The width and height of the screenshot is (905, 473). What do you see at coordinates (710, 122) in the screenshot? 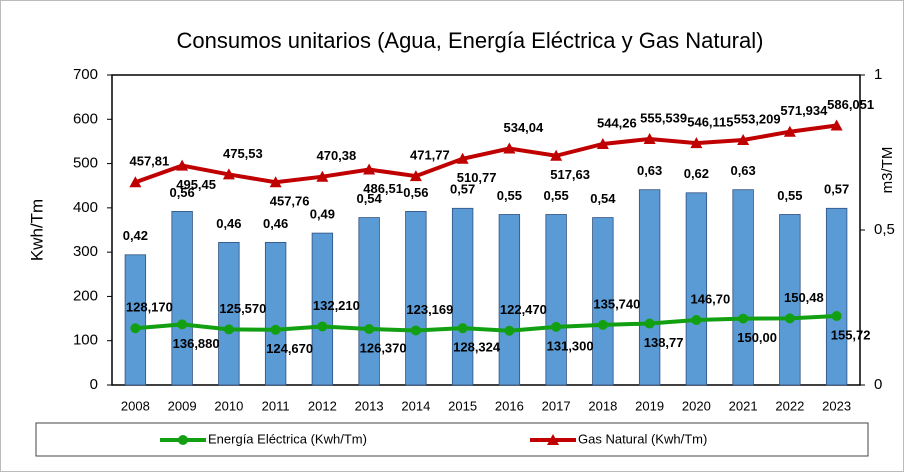
I see `line-value-label: 546,115` at bounding box center [710, 122].